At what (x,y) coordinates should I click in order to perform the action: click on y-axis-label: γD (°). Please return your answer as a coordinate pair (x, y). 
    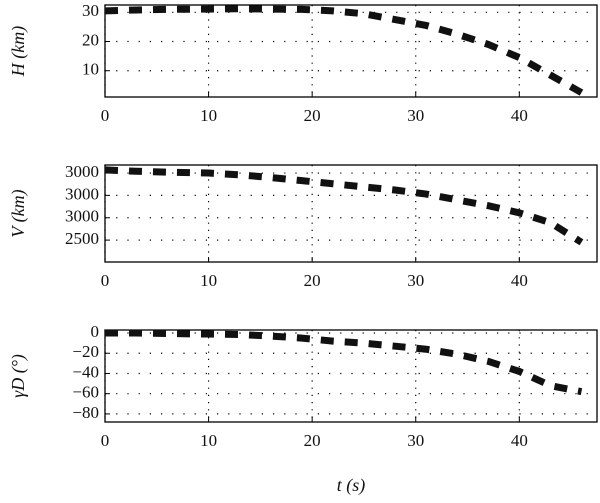
    Looking at the image, I should click on (18, 376).